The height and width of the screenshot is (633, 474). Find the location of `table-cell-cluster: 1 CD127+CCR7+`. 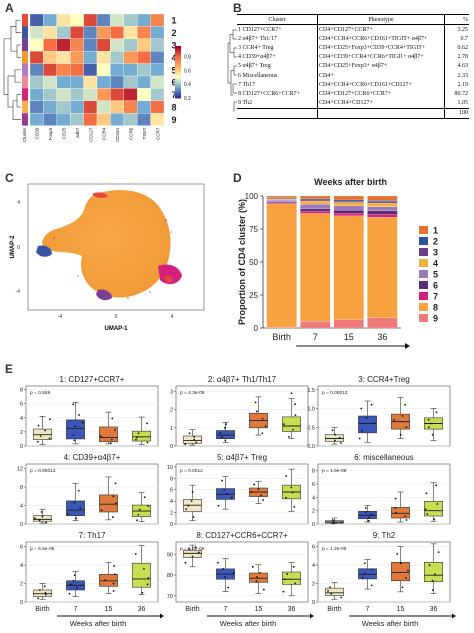

table-cell-cluster: 1 CD127+CCR7+ is located at coordinates (277, 29).